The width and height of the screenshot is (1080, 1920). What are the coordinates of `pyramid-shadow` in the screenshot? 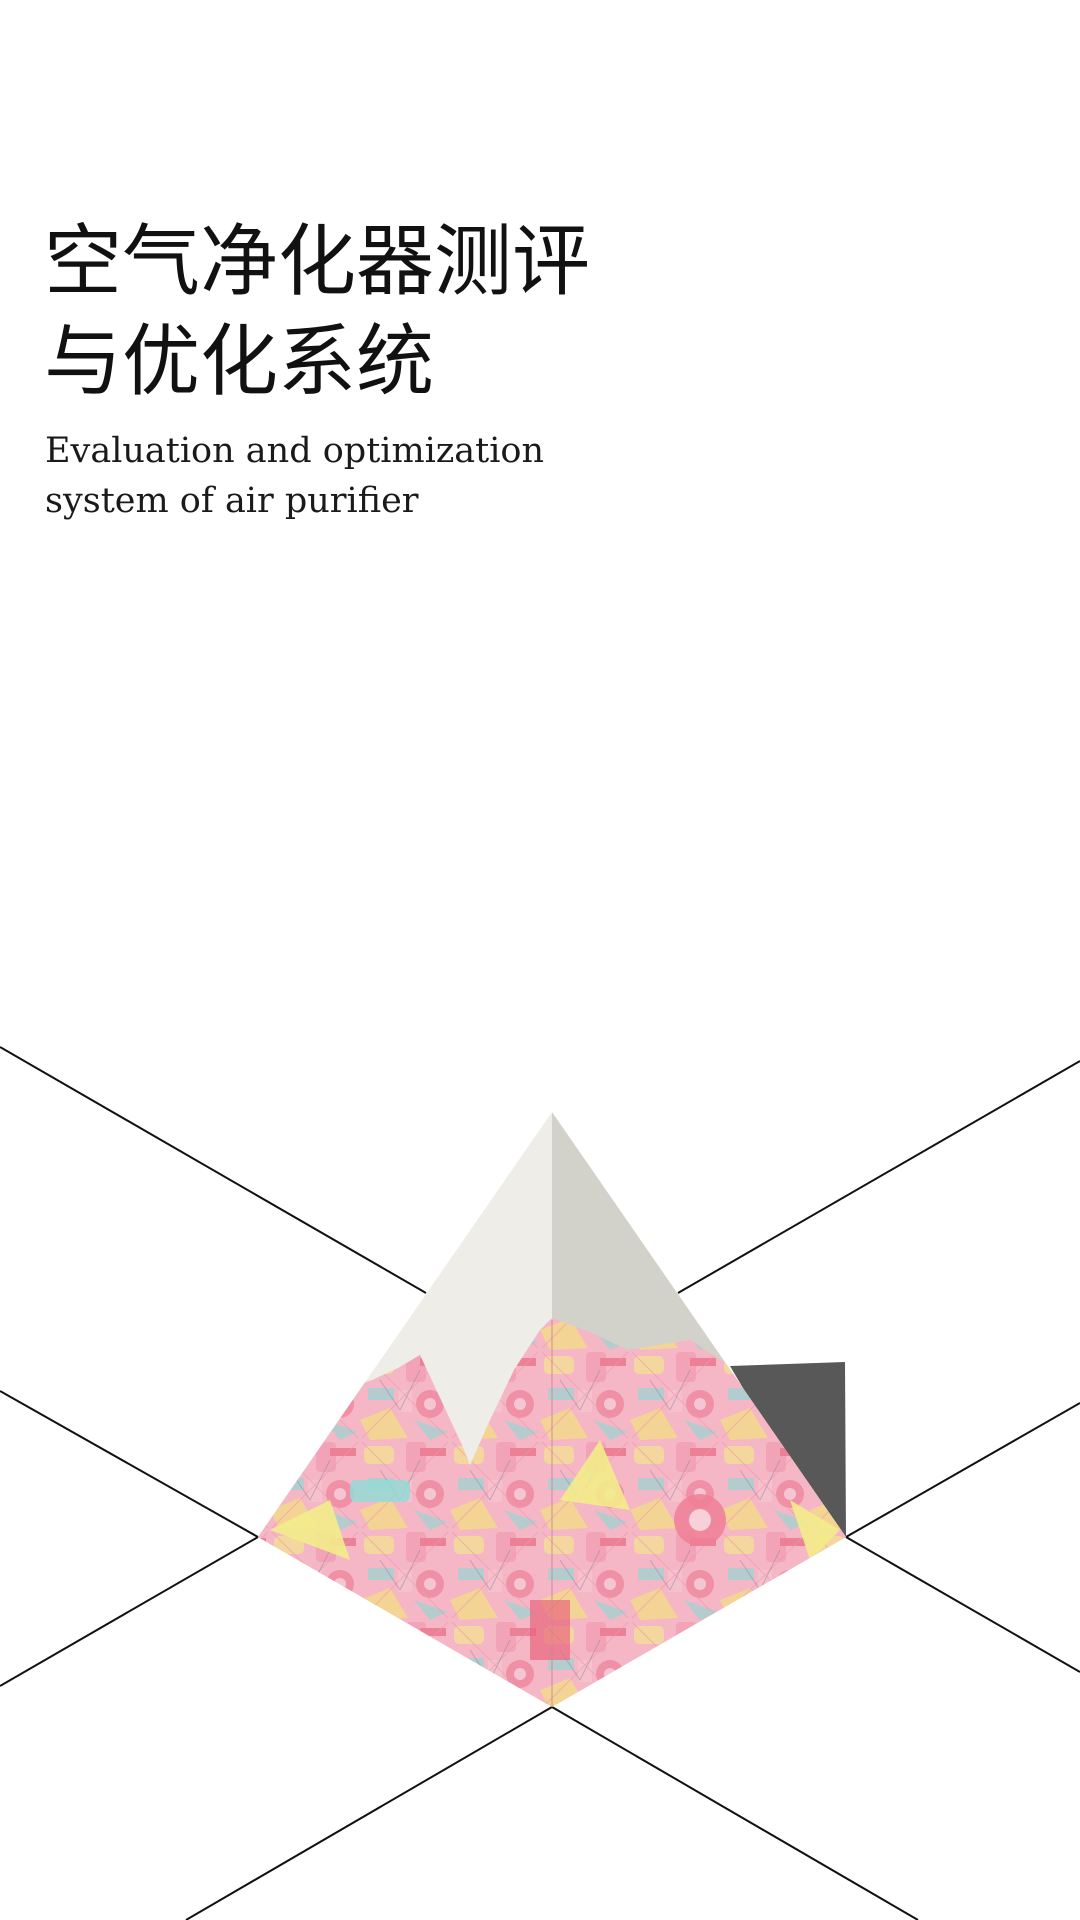 It's located at (788, 1449).